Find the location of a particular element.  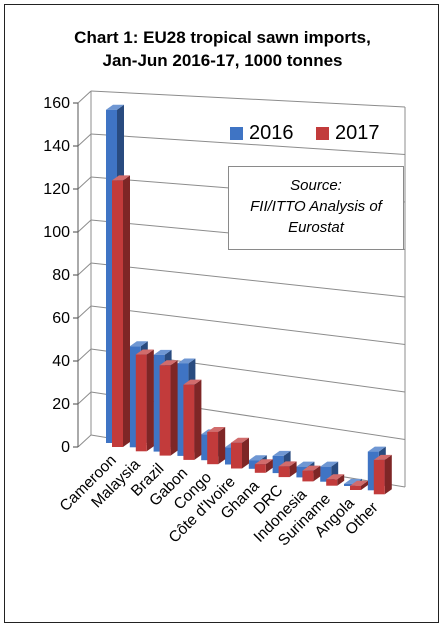

bar-2017-6-side is located at coordinates (269, 466).